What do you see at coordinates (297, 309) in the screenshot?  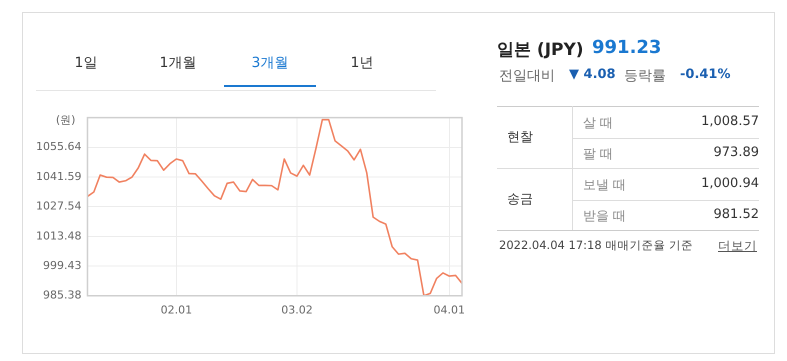 I see `x-tick-label: 03.02` at bounding box center [297, 309].